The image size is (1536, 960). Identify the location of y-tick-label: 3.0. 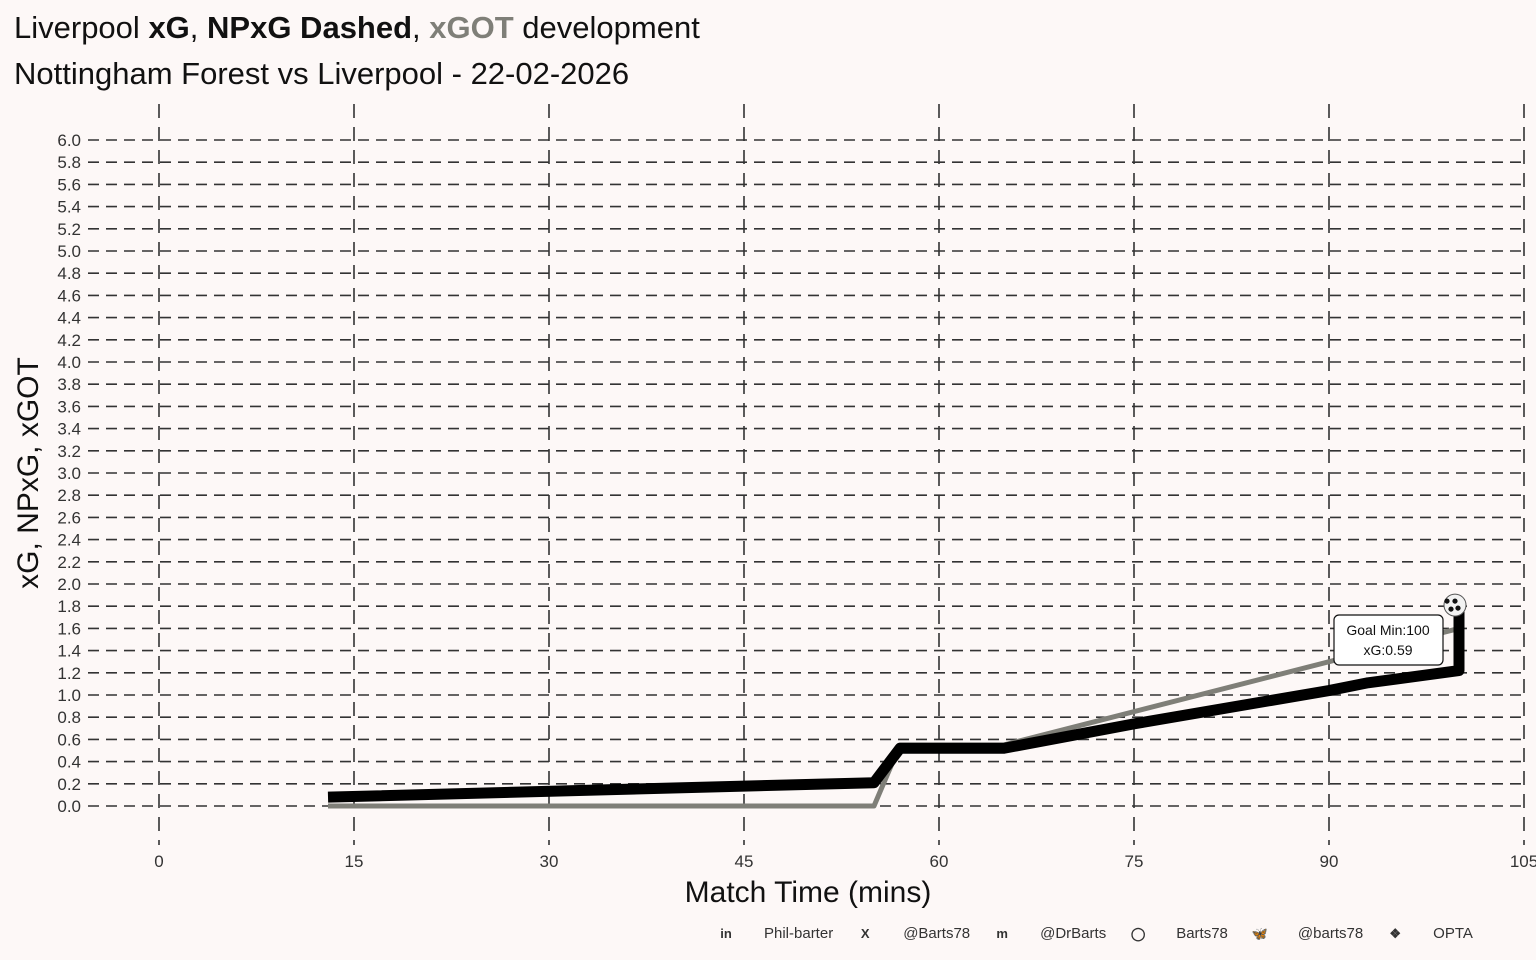
(69, 473).